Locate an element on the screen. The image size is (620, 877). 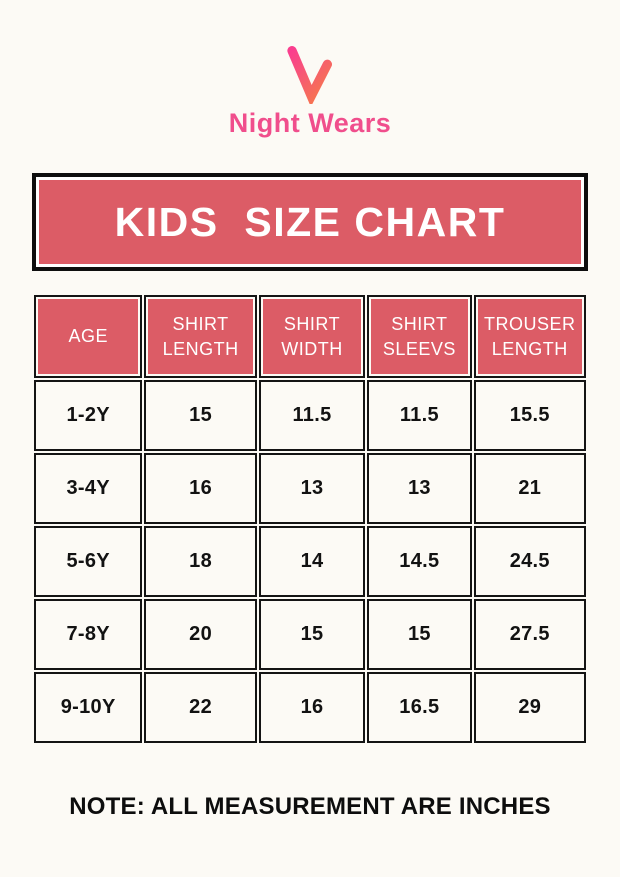
shirt-width-cell: 11.5 is located at coordinates (312, 415).